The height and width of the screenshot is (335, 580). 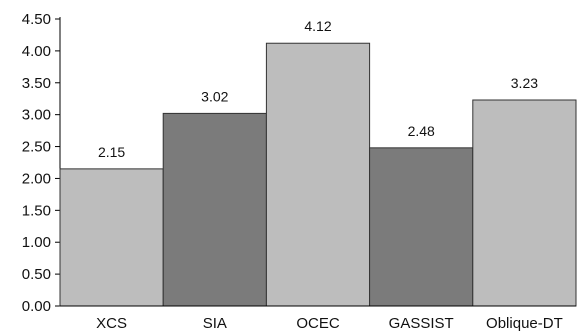 What do you see at coordinates (36, 51) in the screenshot?
I see `y-tick-label: 4.00` at bounding box center [36, 51].